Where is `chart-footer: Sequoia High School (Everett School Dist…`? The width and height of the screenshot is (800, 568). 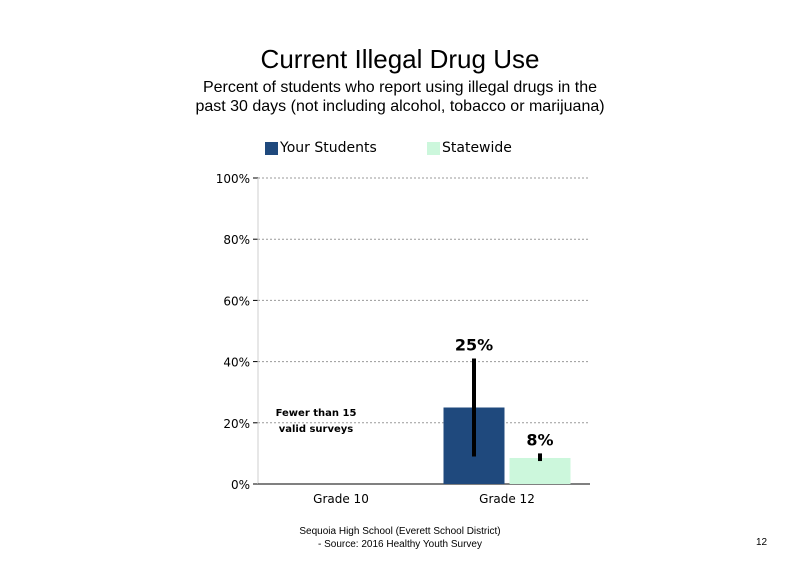
chart-footer: Sequoia High School (Everett School Dist… is located at coordinates (400, 538).